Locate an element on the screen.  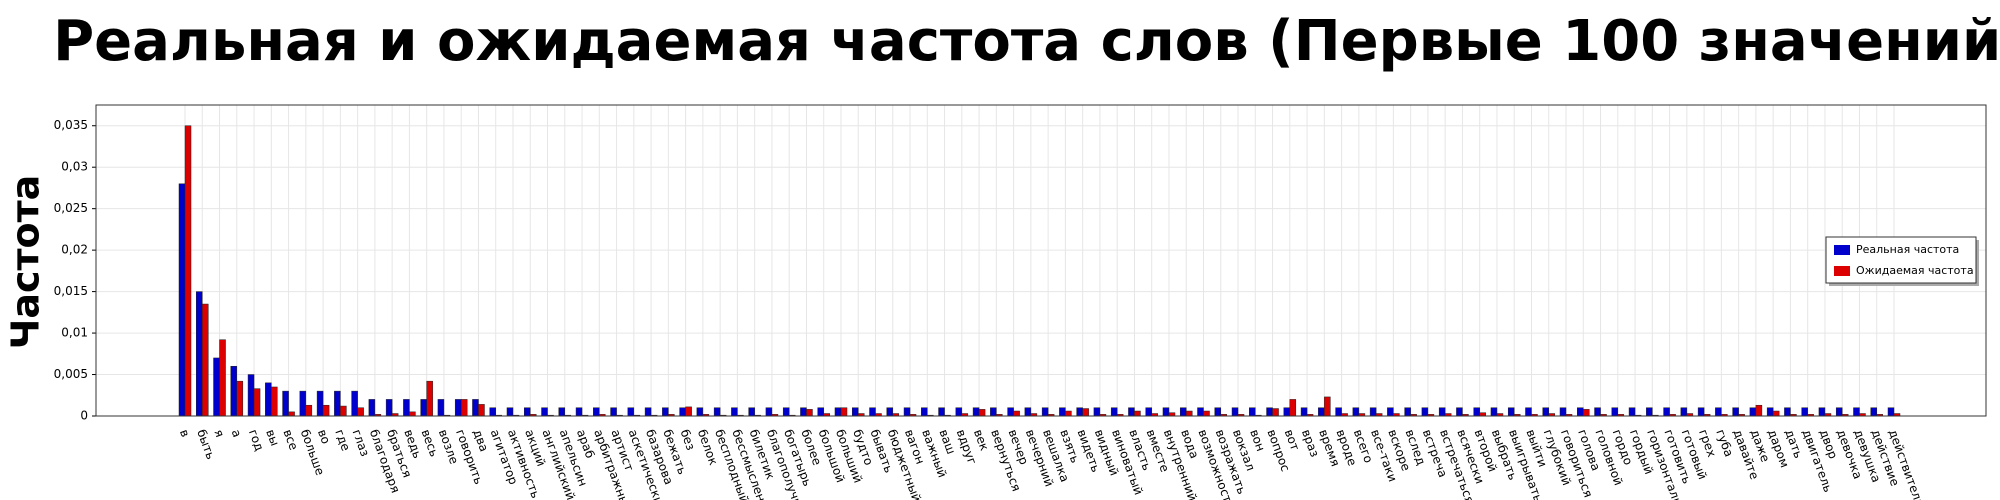
legend-label: Реальная частота is located at coordinates (1907, 249).